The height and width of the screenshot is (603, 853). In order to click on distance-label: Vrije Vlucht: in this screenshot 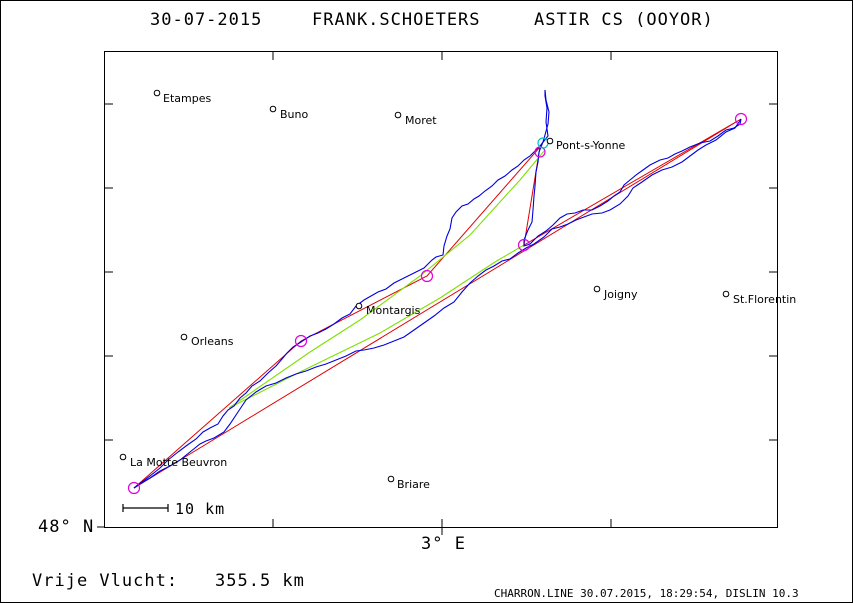, I will do `click(105, 581)`.